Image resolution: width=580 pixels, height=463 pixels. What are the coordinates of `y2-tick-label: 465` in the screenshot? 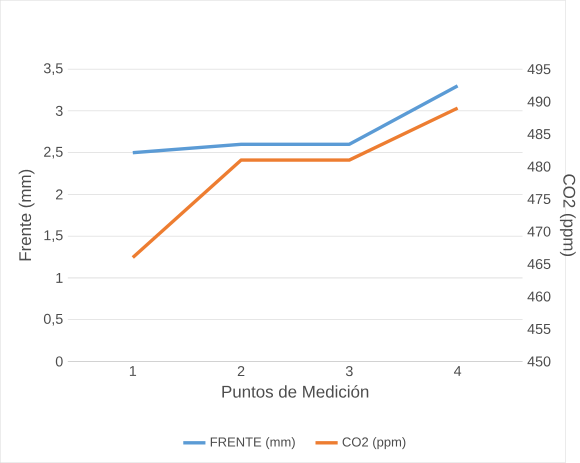 It's located at (538, 264).